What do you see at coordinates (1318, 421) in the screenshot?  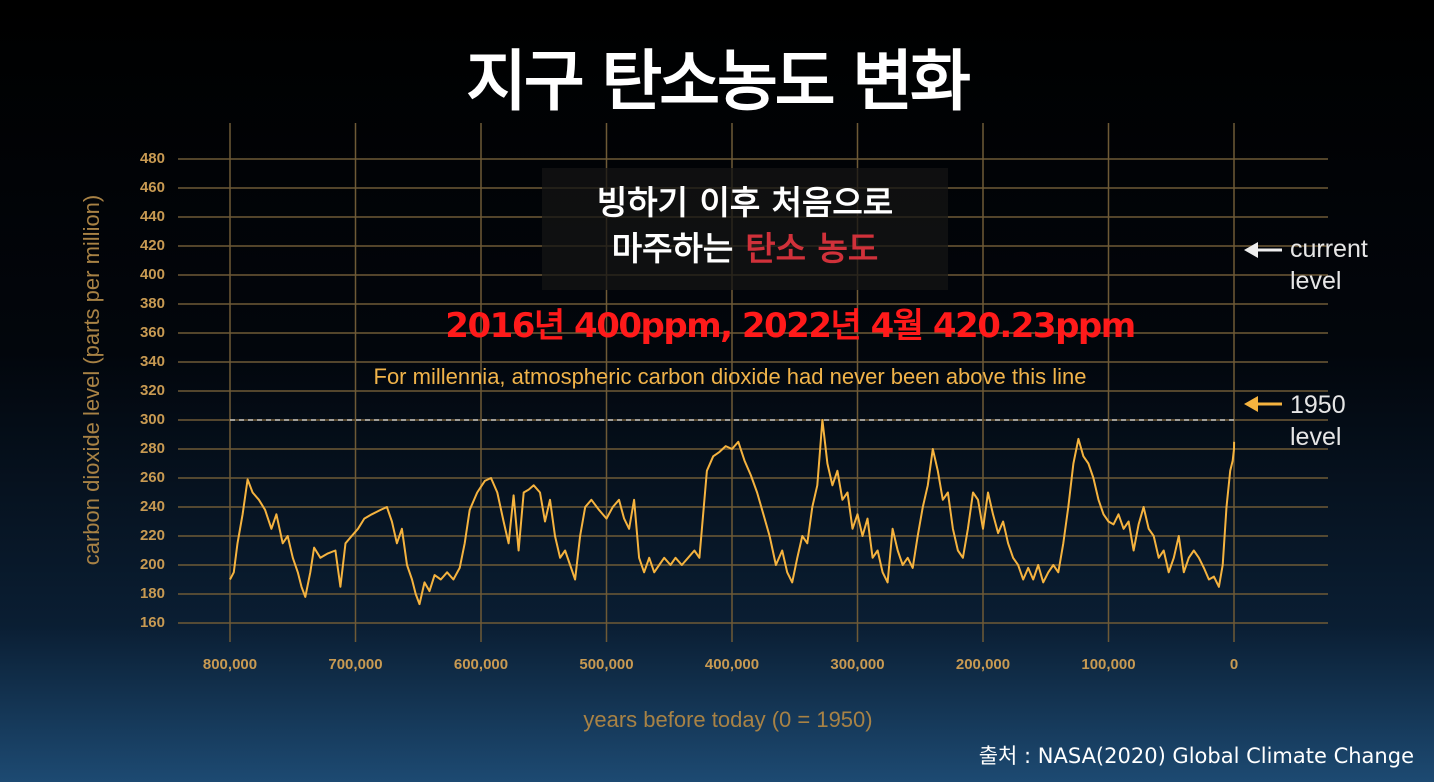 I see `annotation: 1950 level` at bounding box center [1318, 421].